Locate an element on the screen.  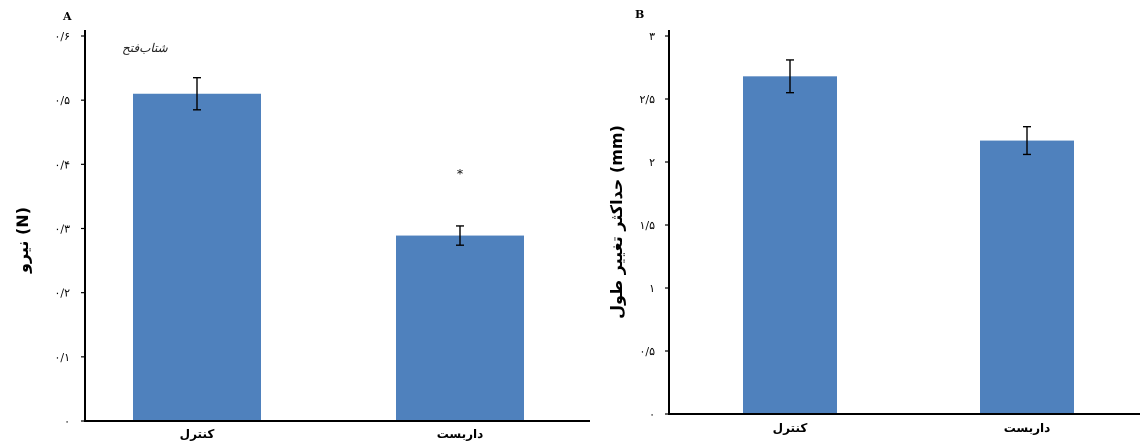
panel-b-y-ticks: ٠ ٠/۵ ١ ١/۵ ٢ ٢/۵ ٣ is located at coordinates (654, 225).